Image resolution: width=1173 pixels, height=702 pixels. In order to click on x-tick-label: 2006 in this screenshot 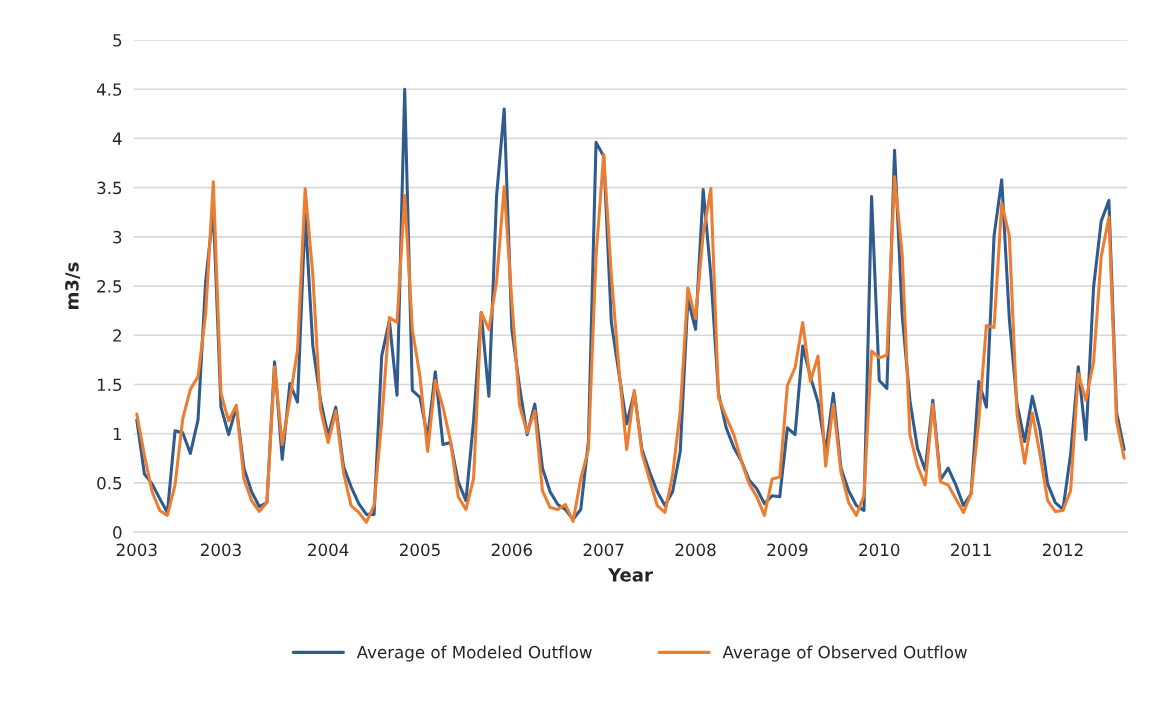, I will do `click(511, 550)`.